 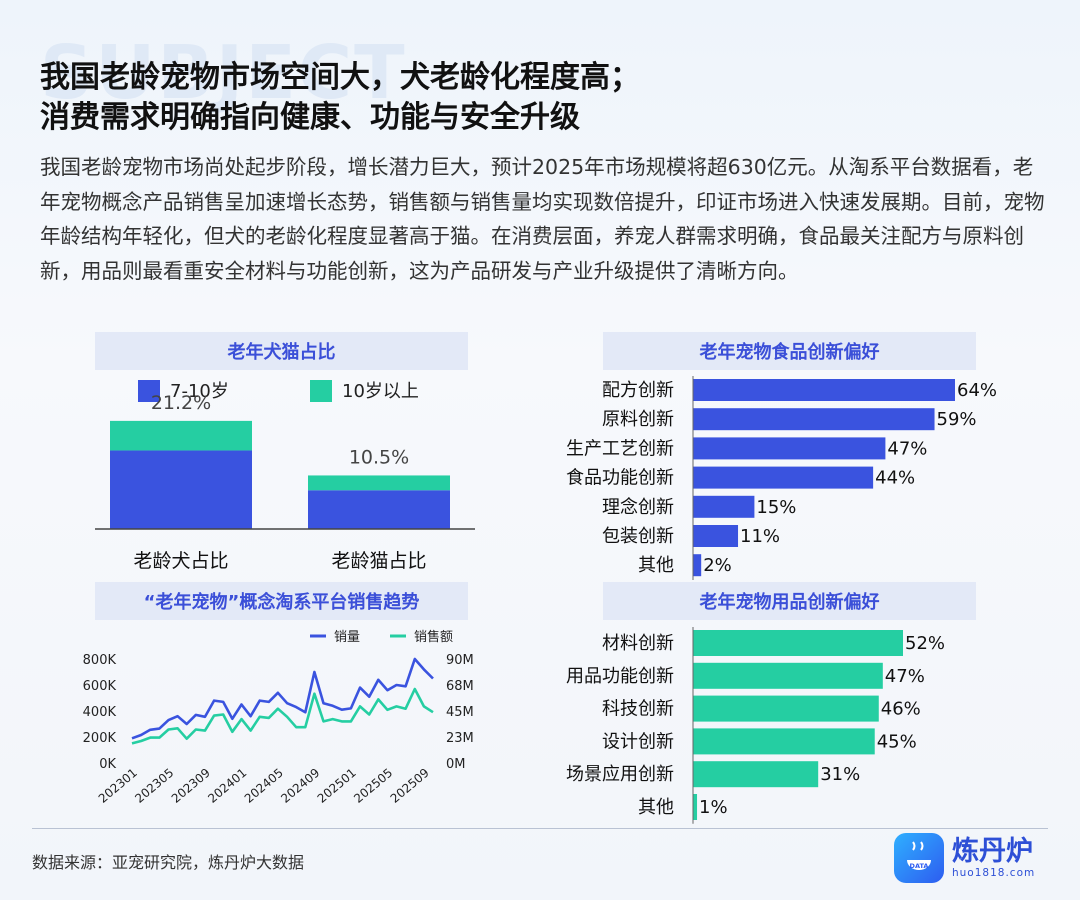 What do you see at coordinates (907, 448) in the screenshot?
I see `food-value-2: 47%` at bounding box center [907, 448].